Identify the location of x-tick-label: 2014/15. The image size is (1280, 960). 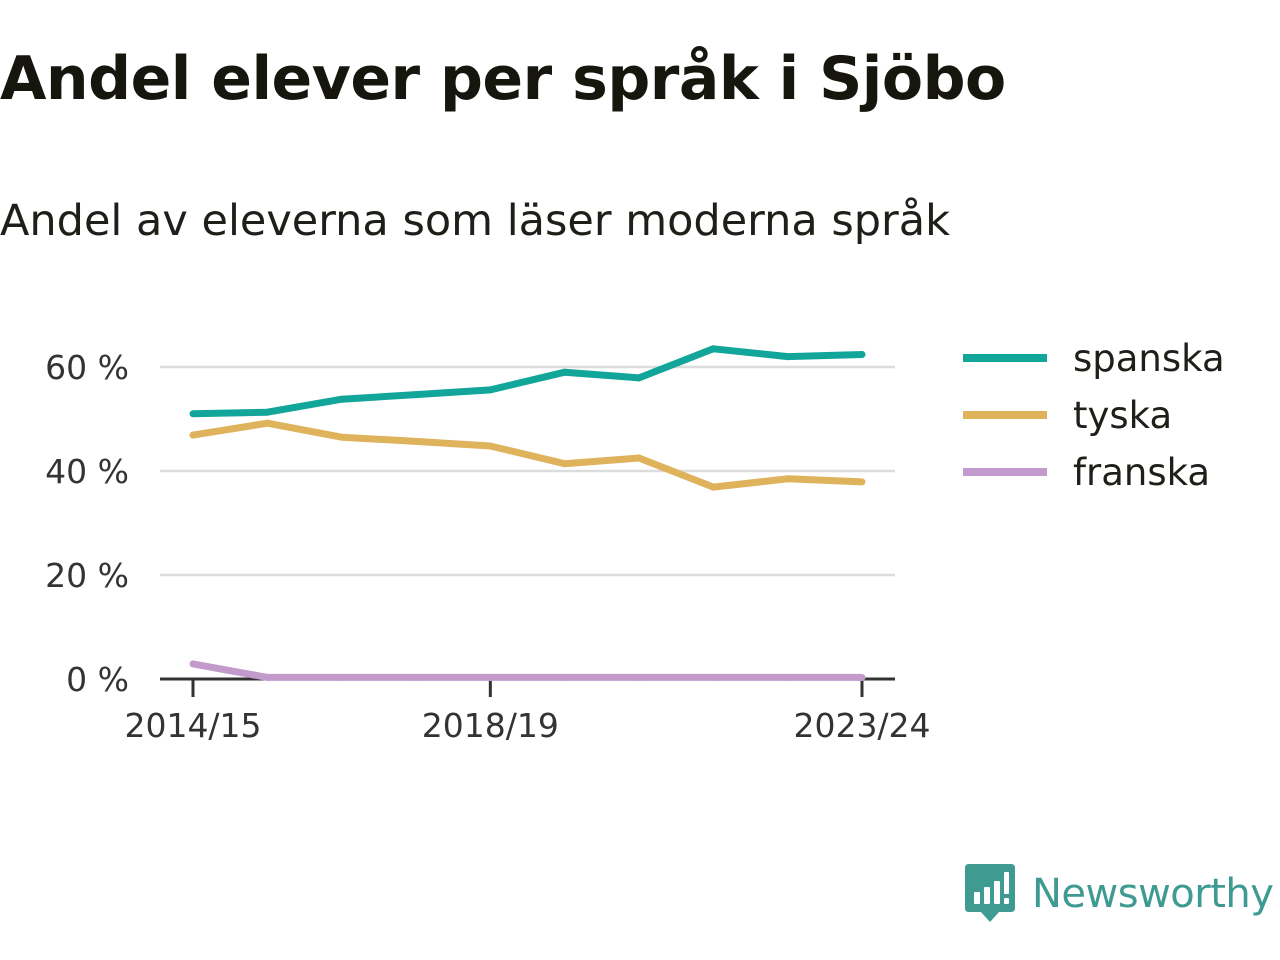
(192, 725).